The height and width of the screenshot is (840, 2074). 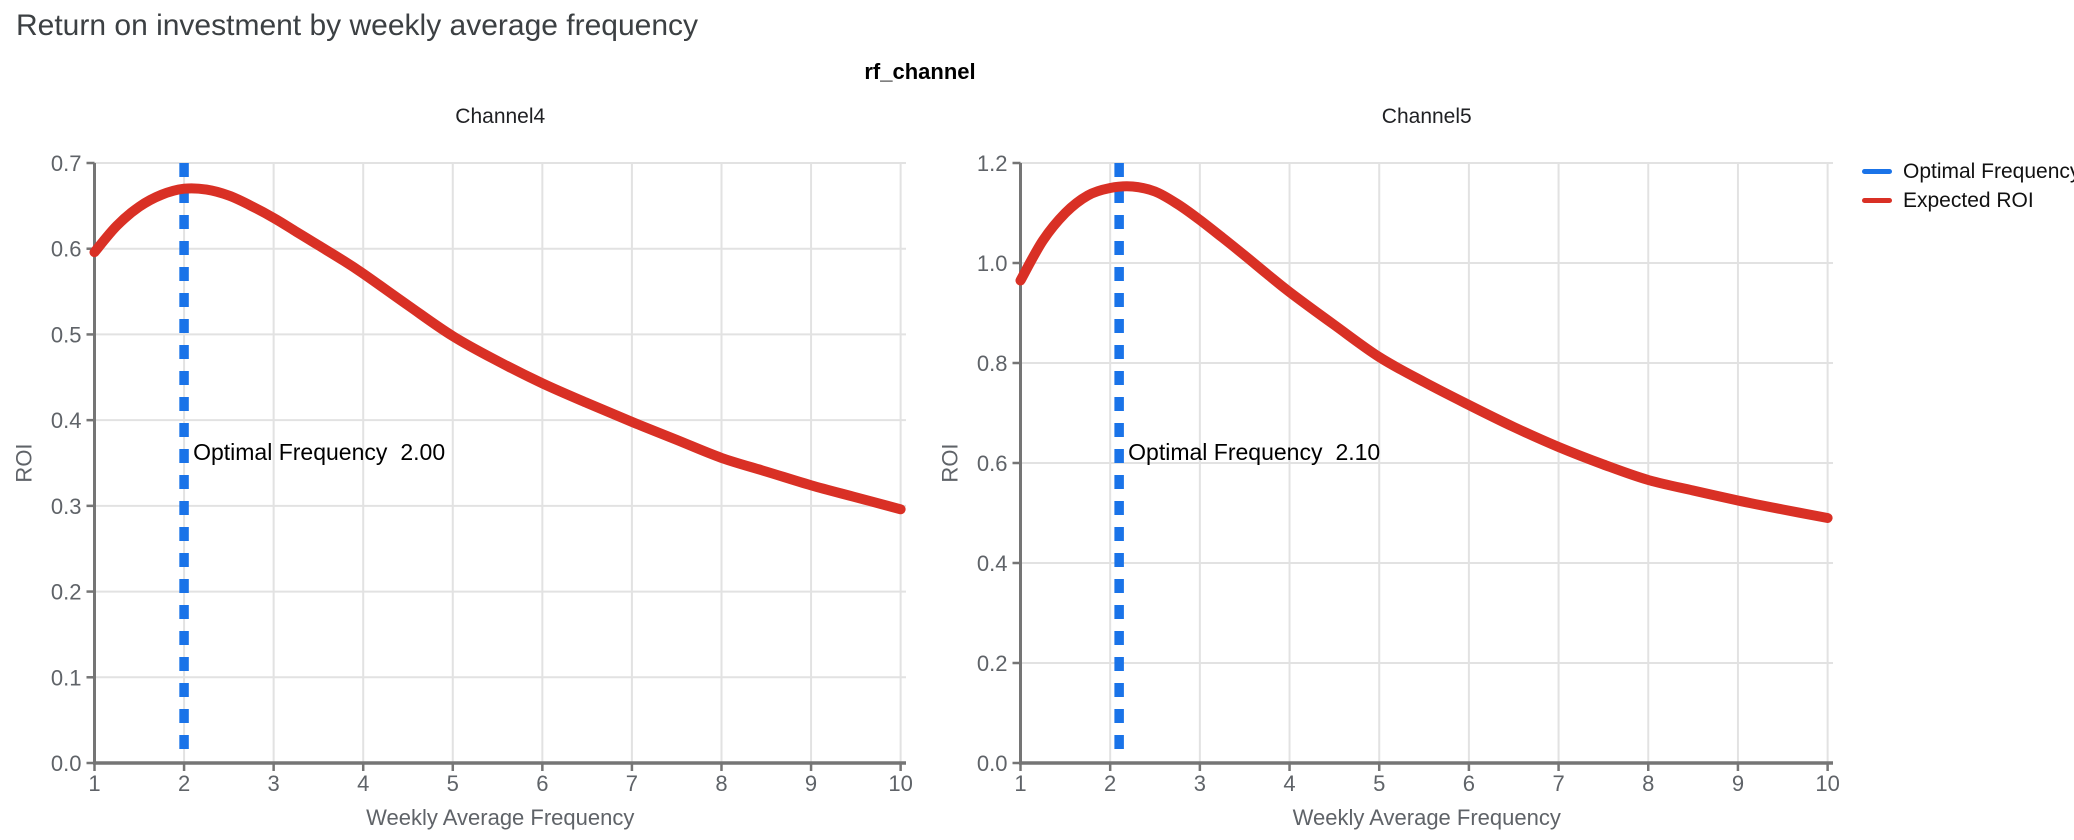 I want to click on y-tick-label: 0.5, so click(x=66, y=334).